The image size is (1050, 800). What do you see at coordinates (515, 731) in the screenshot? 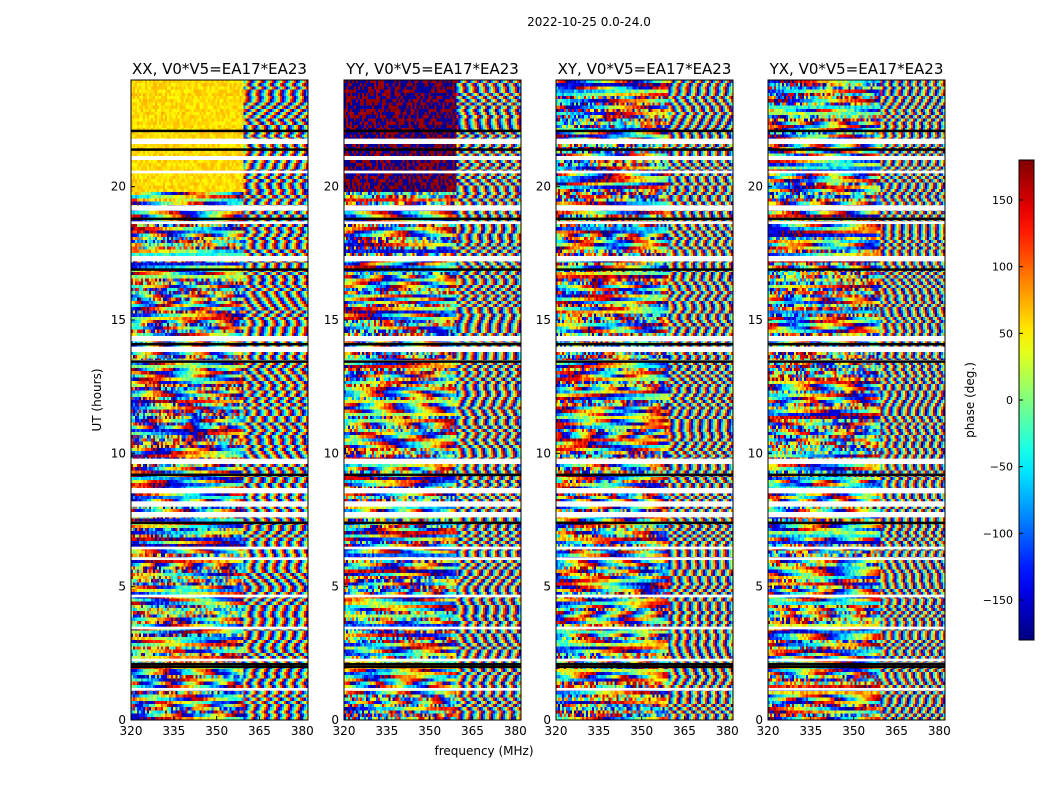
I see `x-tick-label: 380` at bounding box center [515, 731].